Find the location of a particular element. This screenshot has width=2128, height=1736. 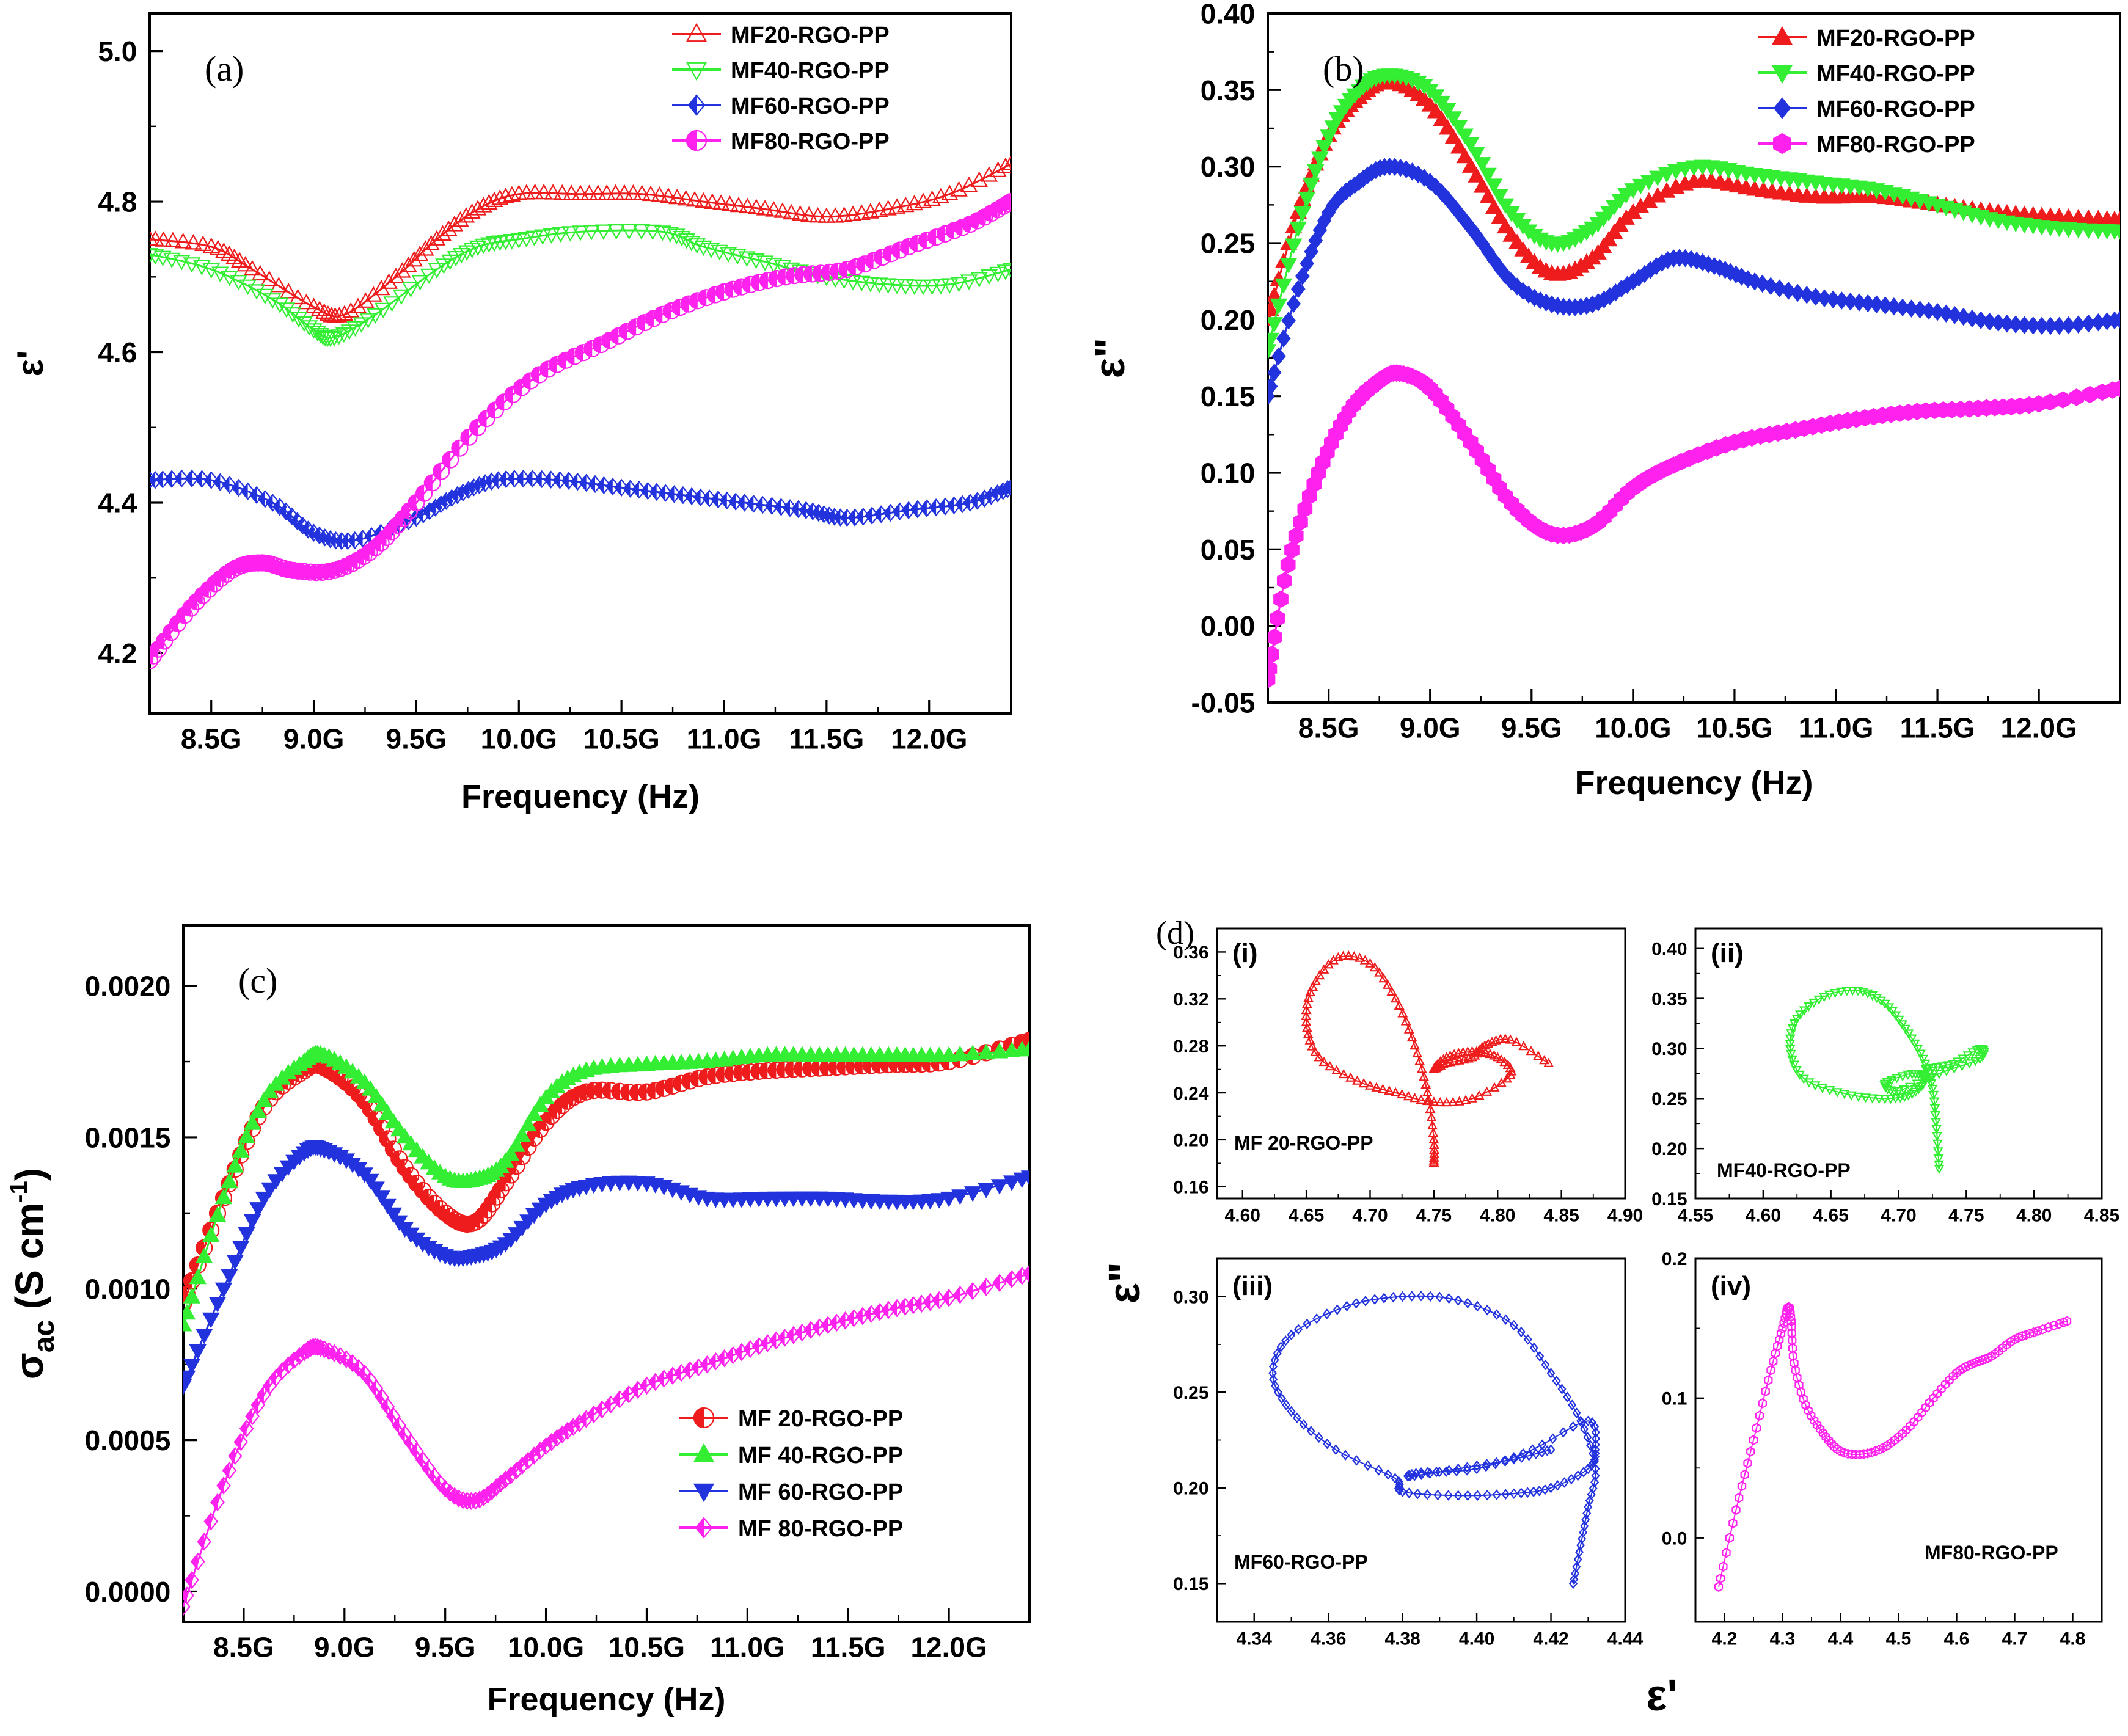

x-tick-label: 10.0G is located at coordinates (519, 739).